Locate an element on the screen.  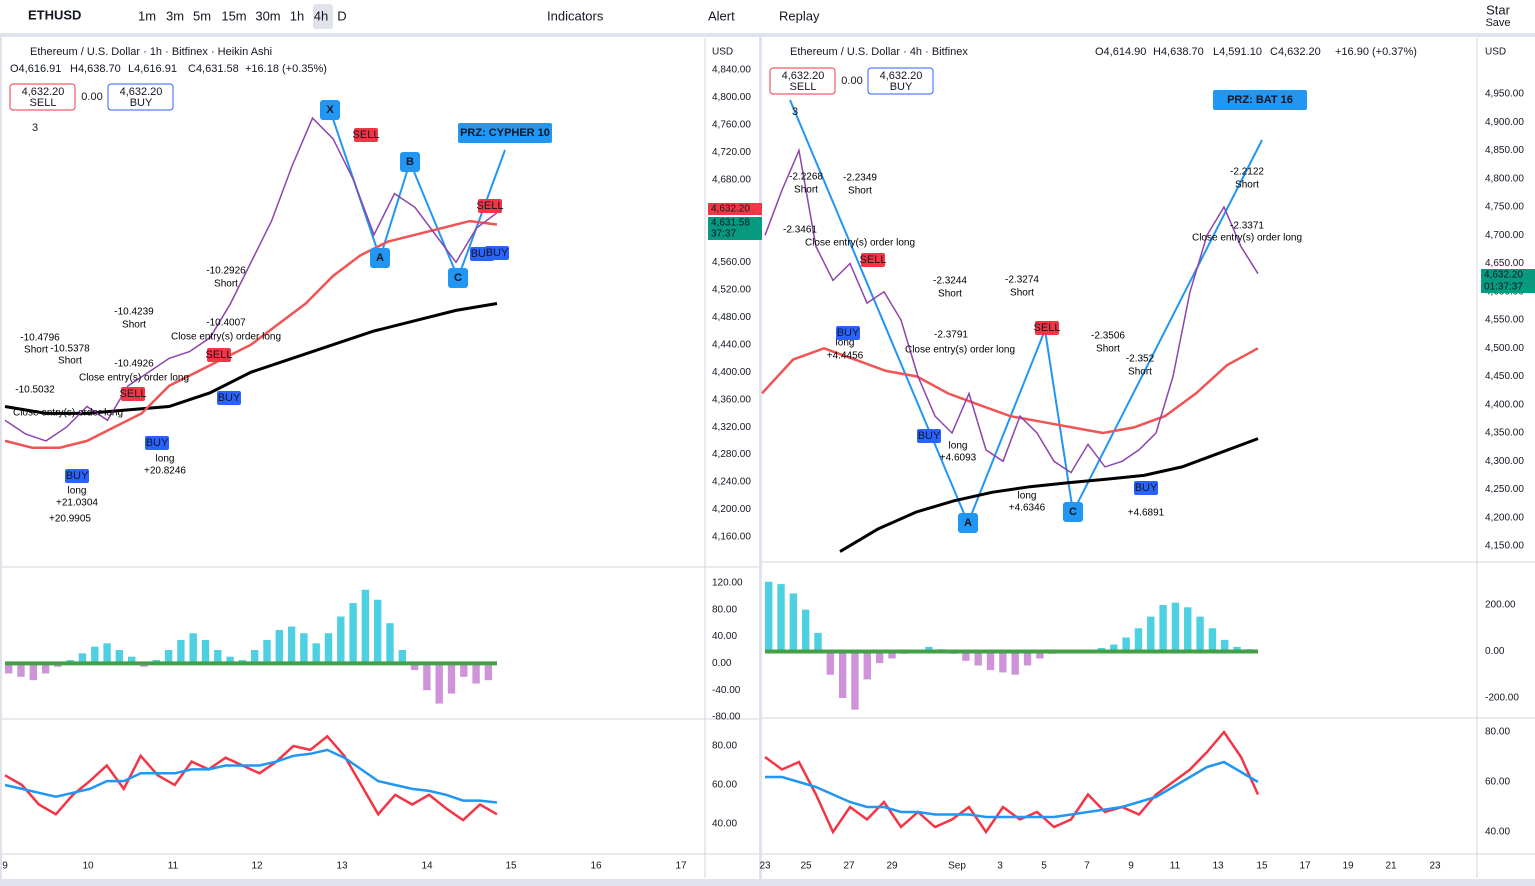
axis-tick-label: 4,520.00 is located at coordinates (731, 289).